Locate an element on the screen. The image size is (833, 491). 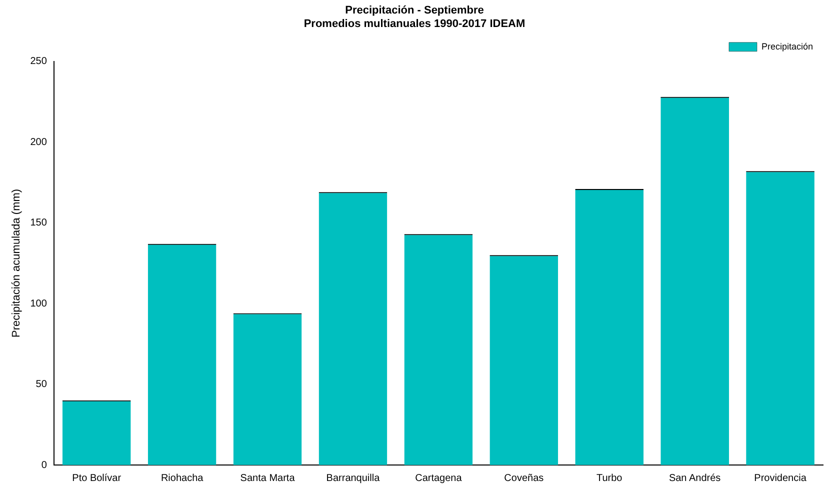
y-tick-label: 200 is located at coordinates (39, 142).